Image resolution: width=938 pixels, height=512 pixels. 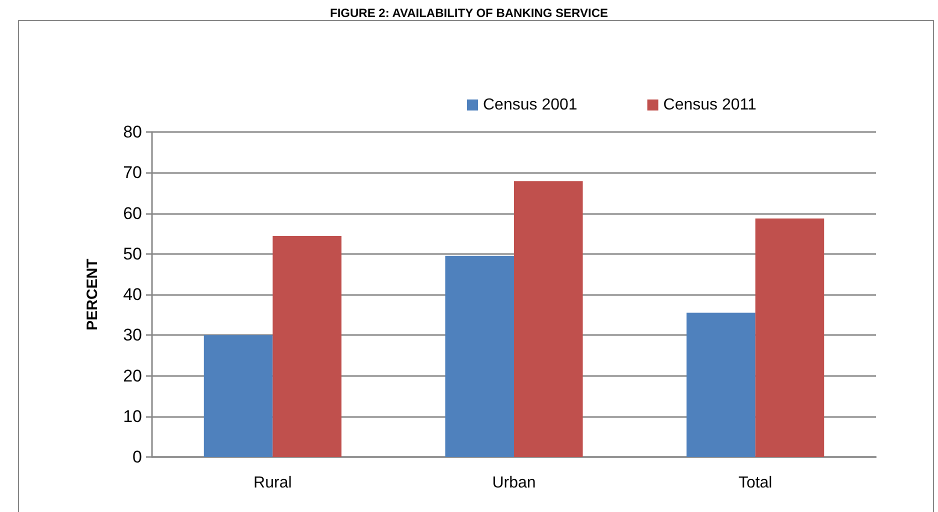 What do you see at coordinates (530, 105) in the screenshot?
I see `legend-label: Census 2001` at bounding box center [530, 105].